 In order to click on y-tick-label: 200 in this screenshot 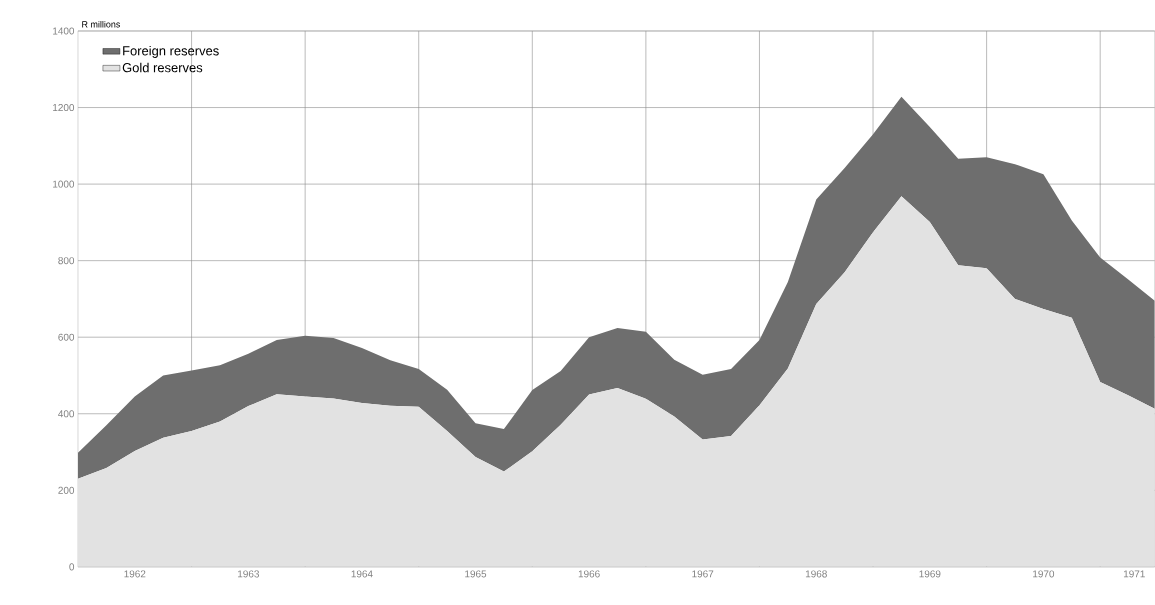, I will do `click(66, 490)`.